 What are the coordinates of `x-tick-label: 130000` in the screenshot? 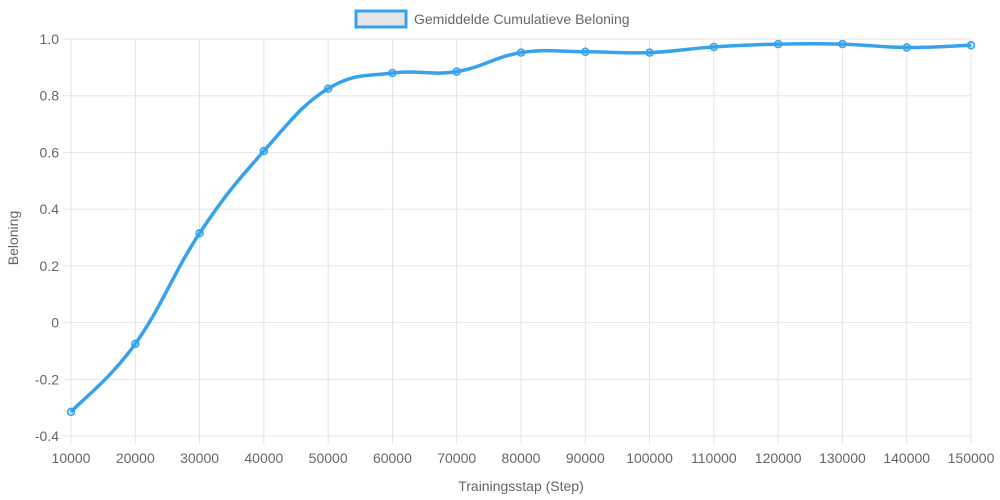 It's located at (842, 458).